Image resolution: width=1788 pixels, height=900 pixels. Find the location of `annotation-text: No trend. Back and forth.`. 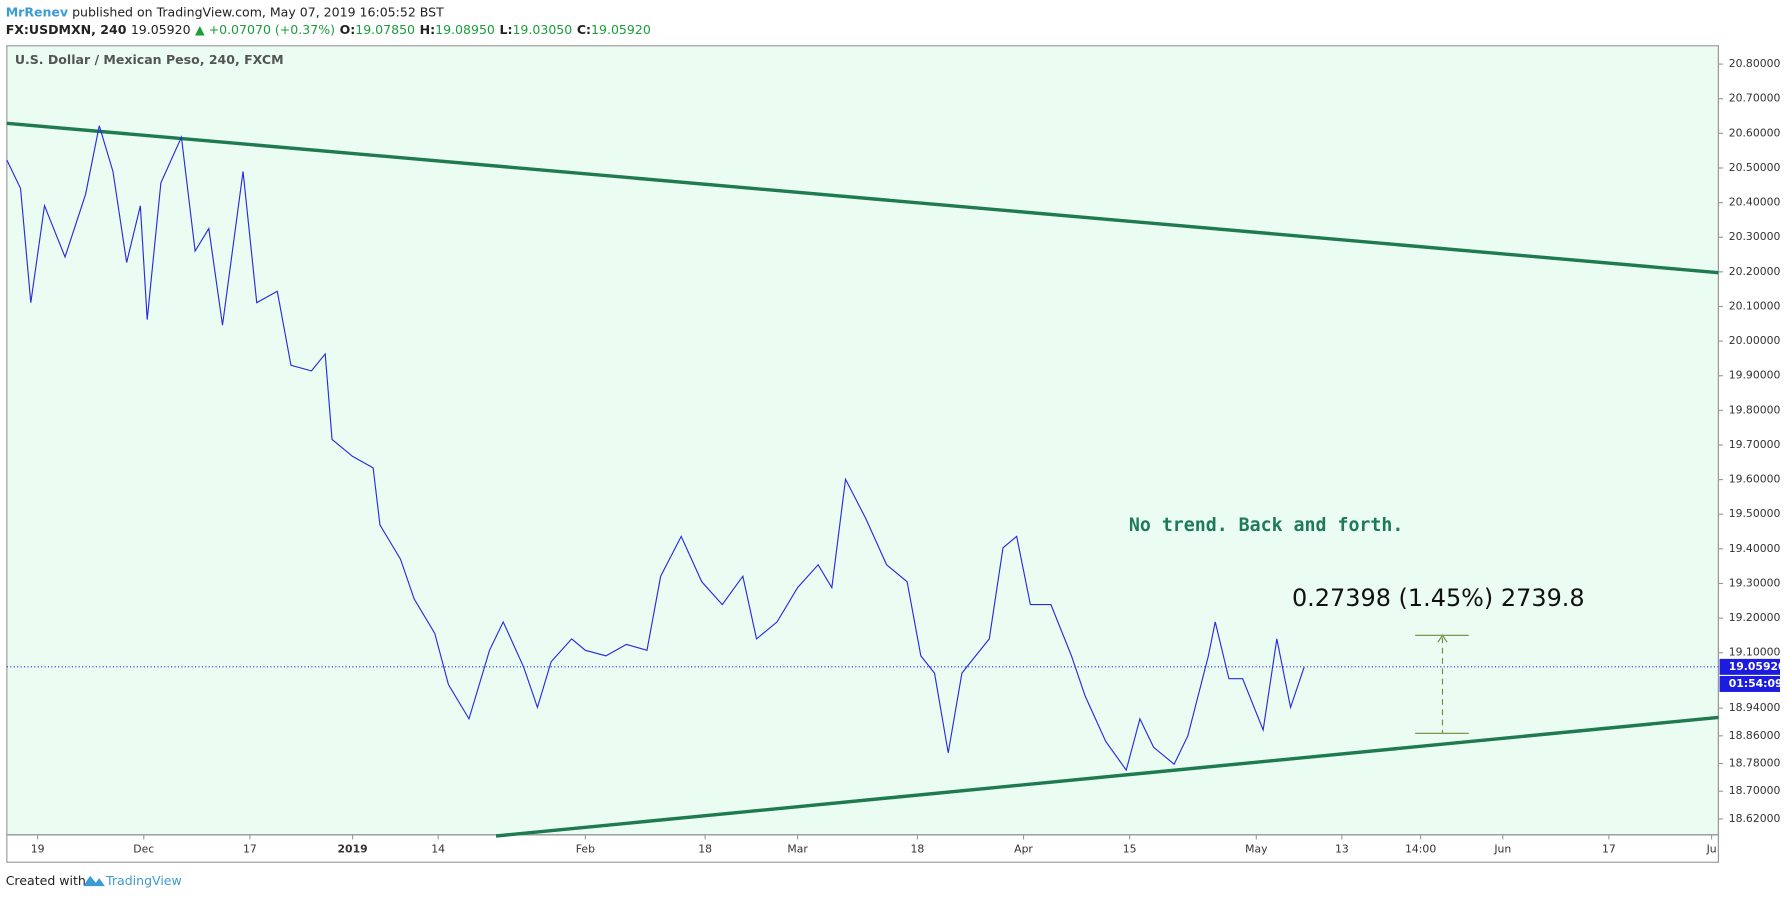

annotation-text: No trend. Back and forth. is located at coordinates (1266, 525).